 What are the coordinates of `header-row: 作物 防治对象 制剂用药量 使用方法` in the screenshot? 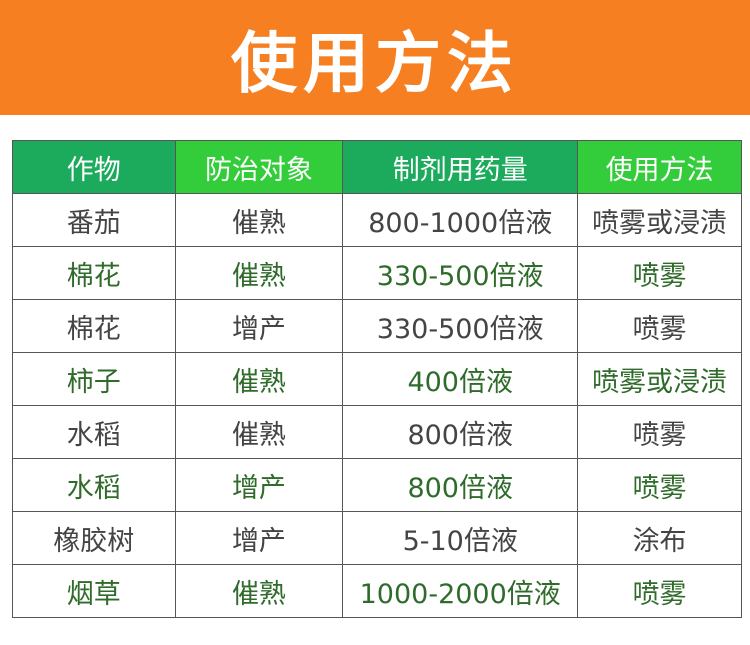 It's located at (377, 167).